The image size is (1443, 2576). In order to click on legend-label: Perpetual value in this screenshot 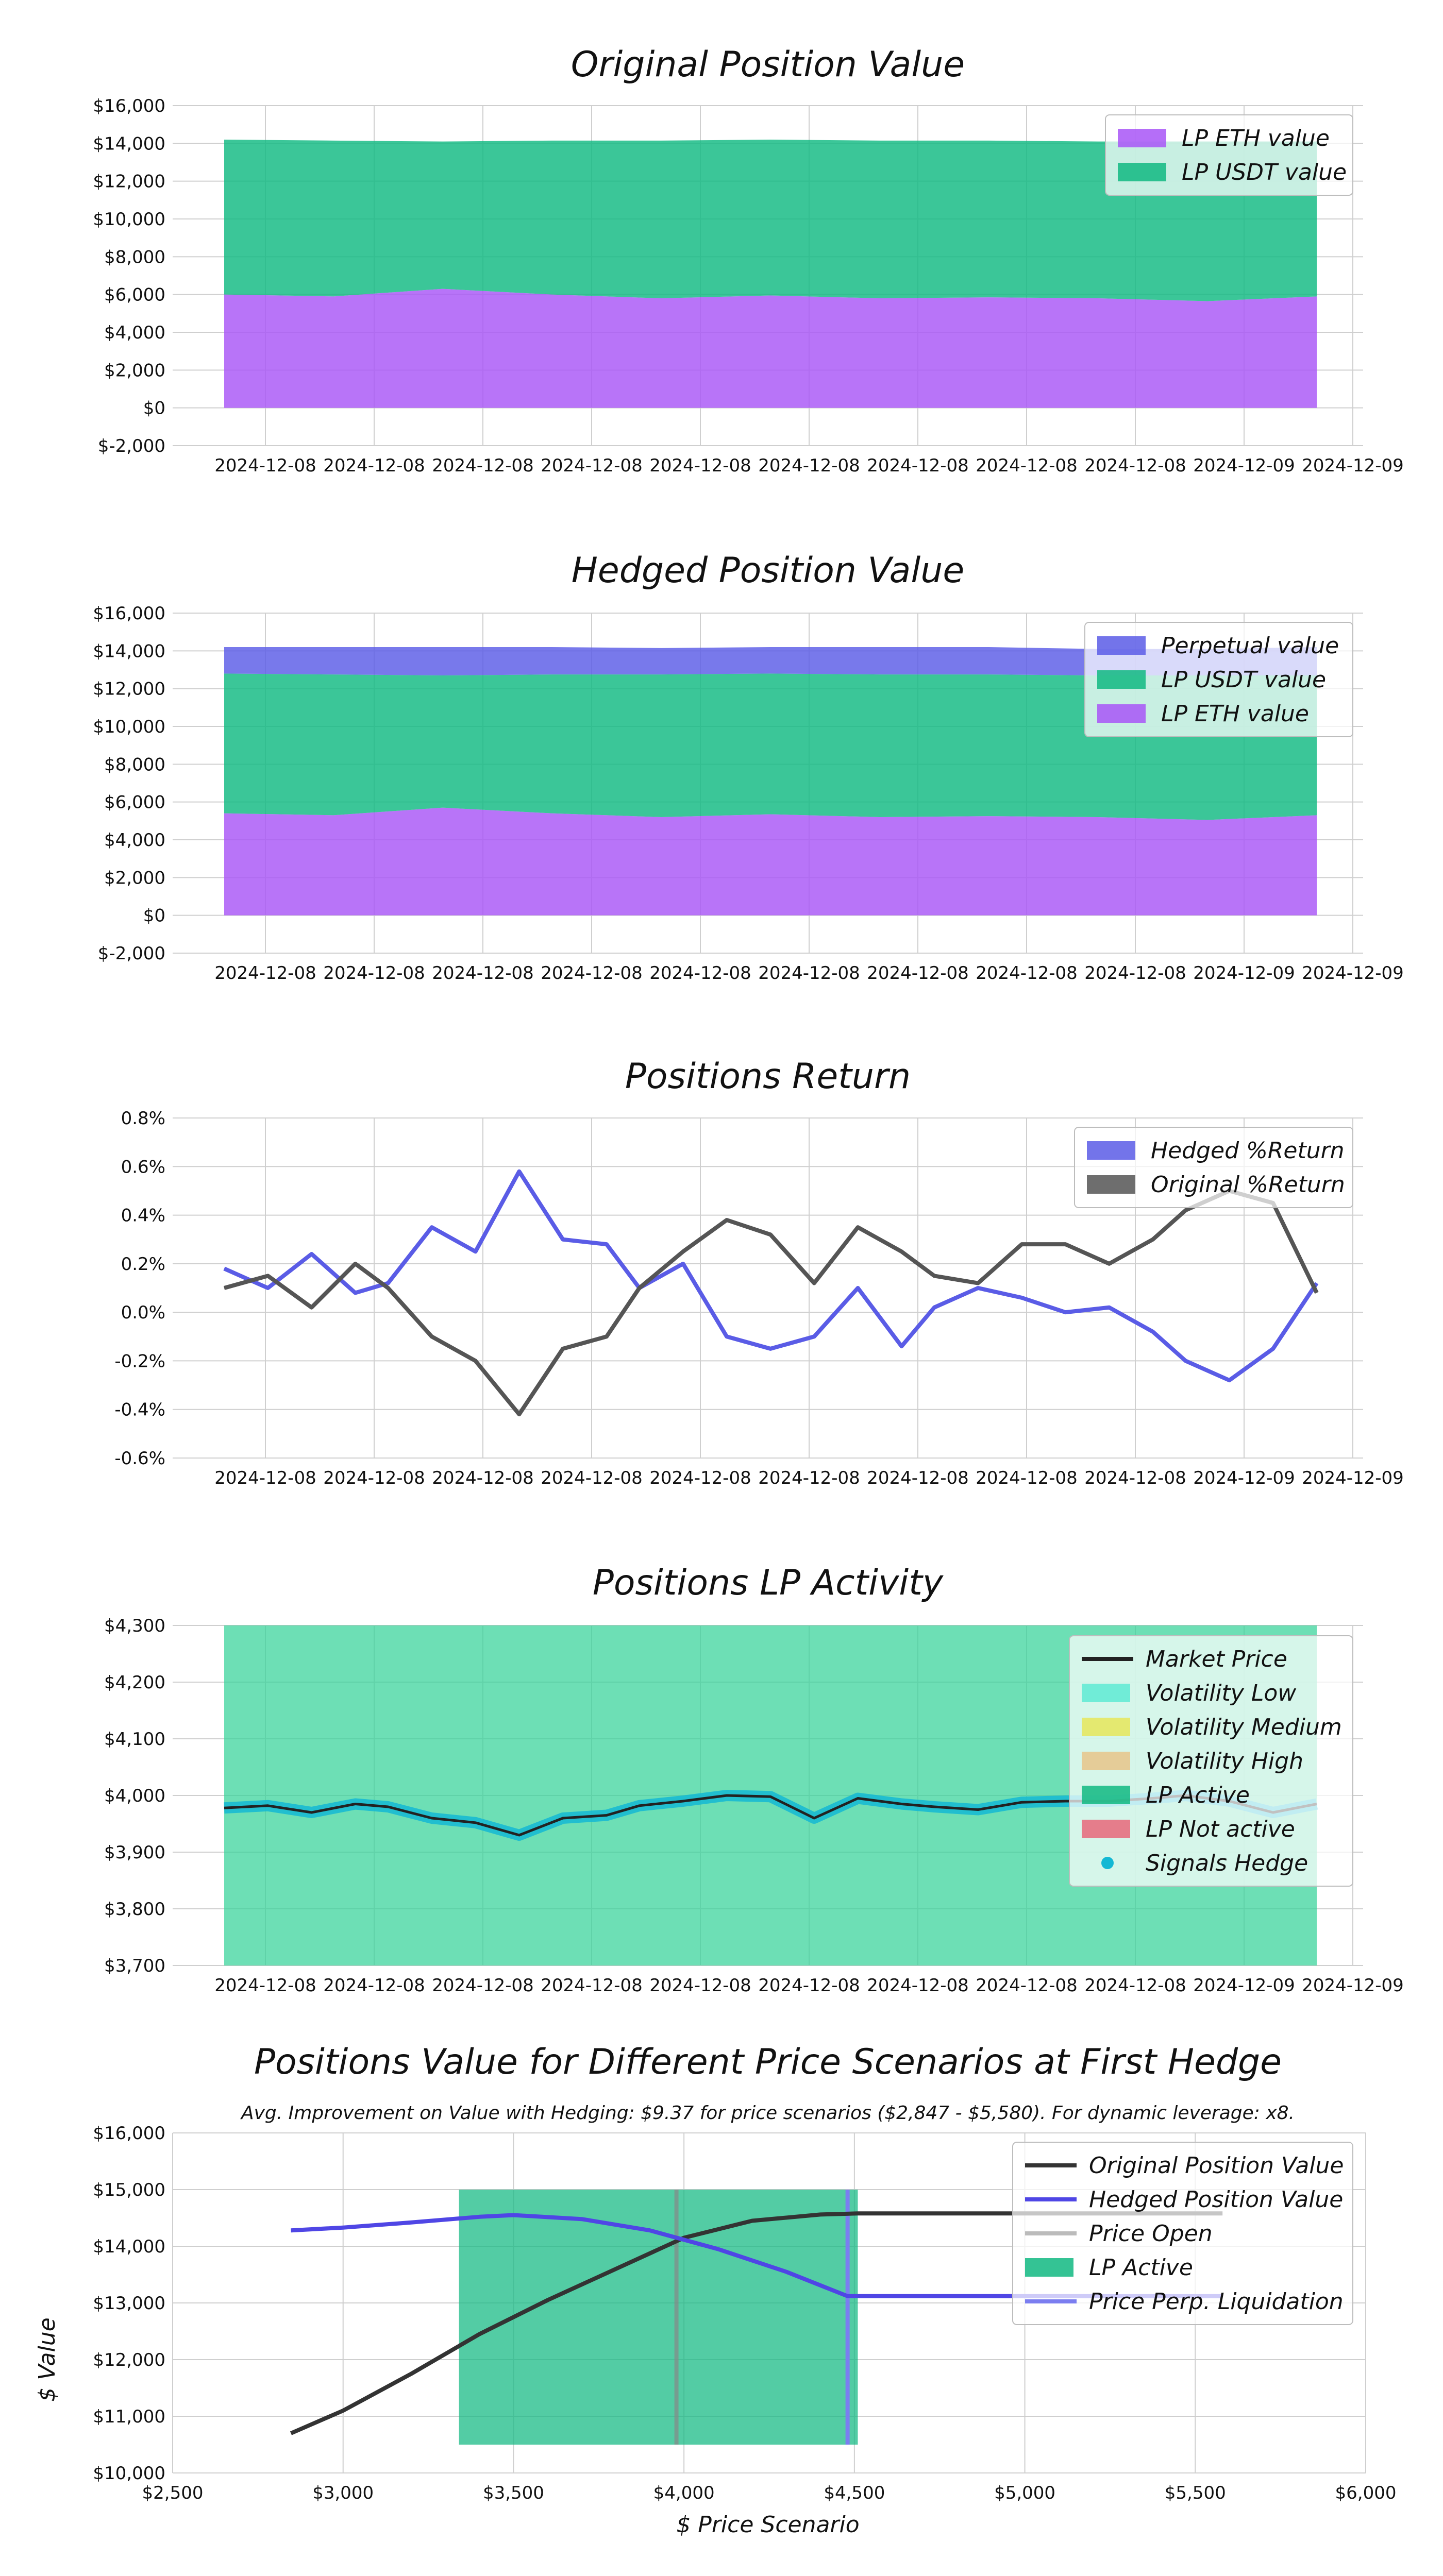, I will do `click(1250, 646)`.